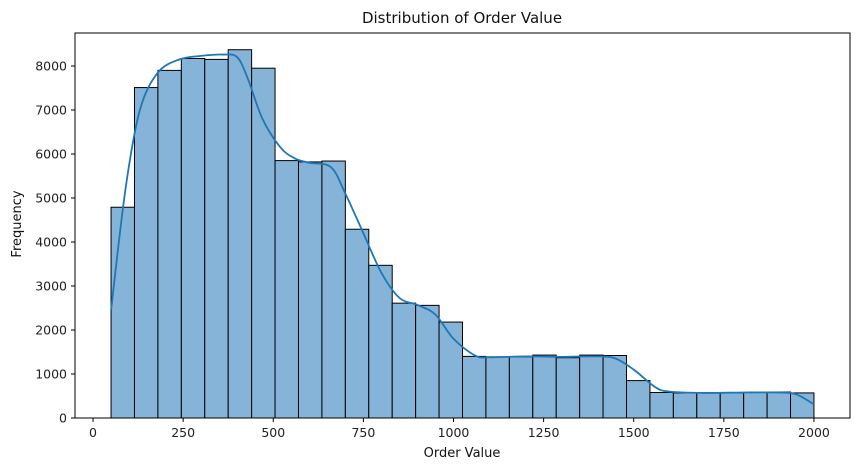 The image size is (859, 470). Describe the element at coordinates (51, 330) in the screenshot. I see `y-tick-label: 2000` at that location.